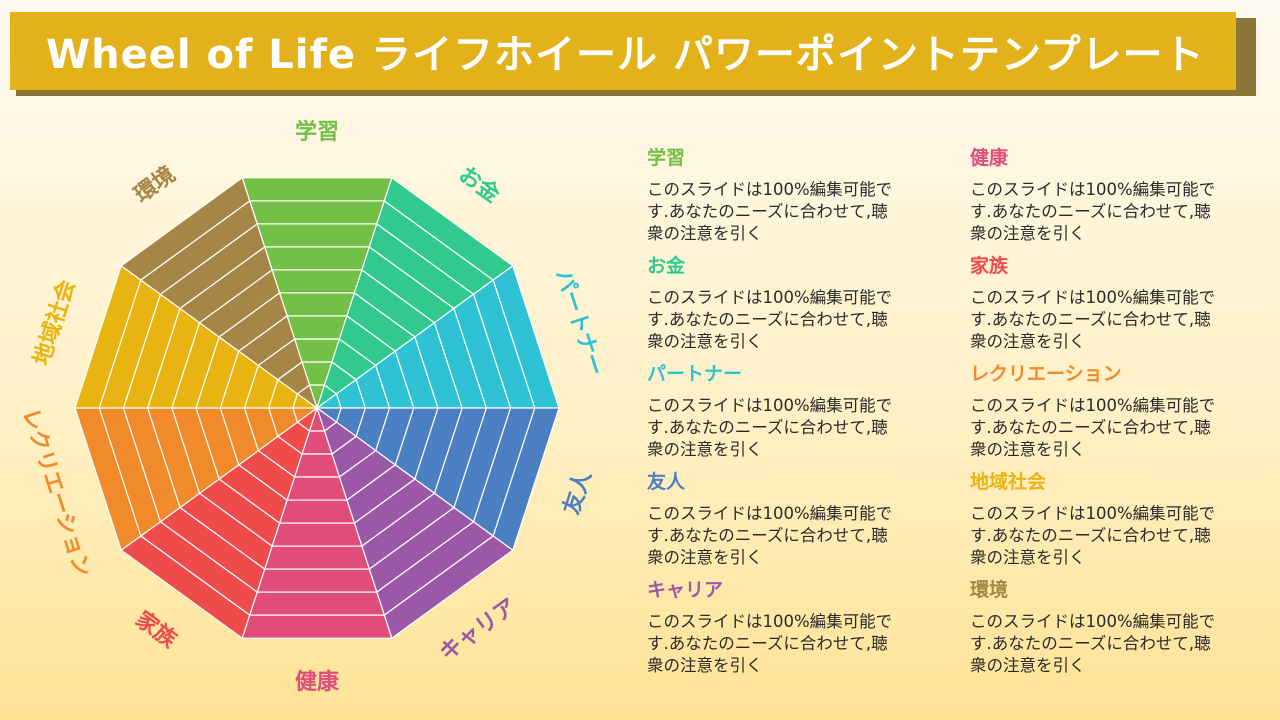 The width and height of the screenshot is (1280, 720). Describe the element at coordinates (666, 266) in the screenshot. I see `description-title: お金` at that location.